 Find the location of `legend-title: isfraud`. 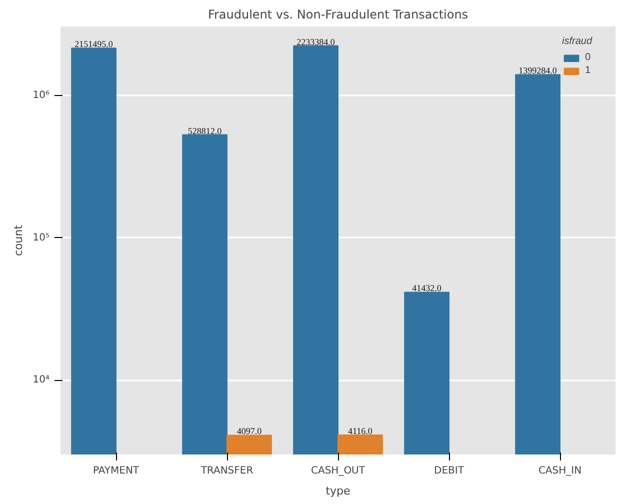

legend-title: isfraud is located at coordinates (578, 41).